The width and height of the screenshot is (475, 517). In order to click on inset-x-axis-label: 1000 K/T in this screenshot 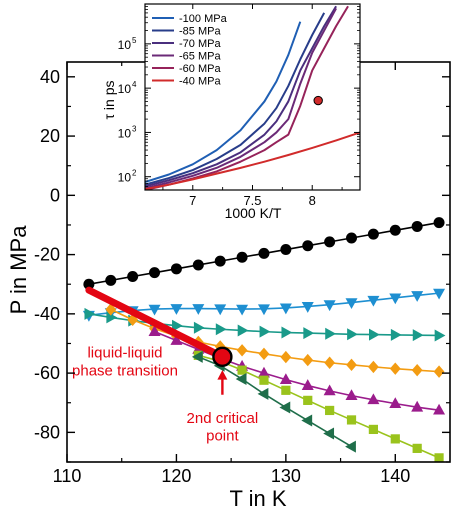, I will do `click(253, 213)`.